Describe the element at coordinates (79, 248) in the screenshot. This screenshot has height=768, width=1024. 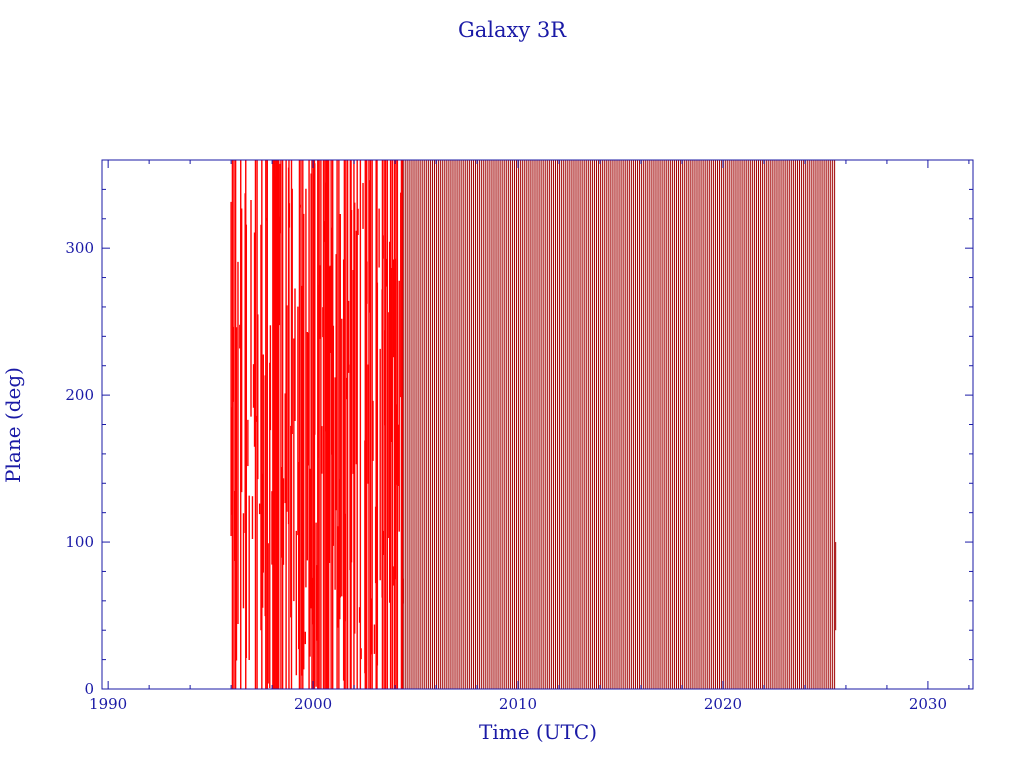
I see `y-tick-label: 300` at that location.